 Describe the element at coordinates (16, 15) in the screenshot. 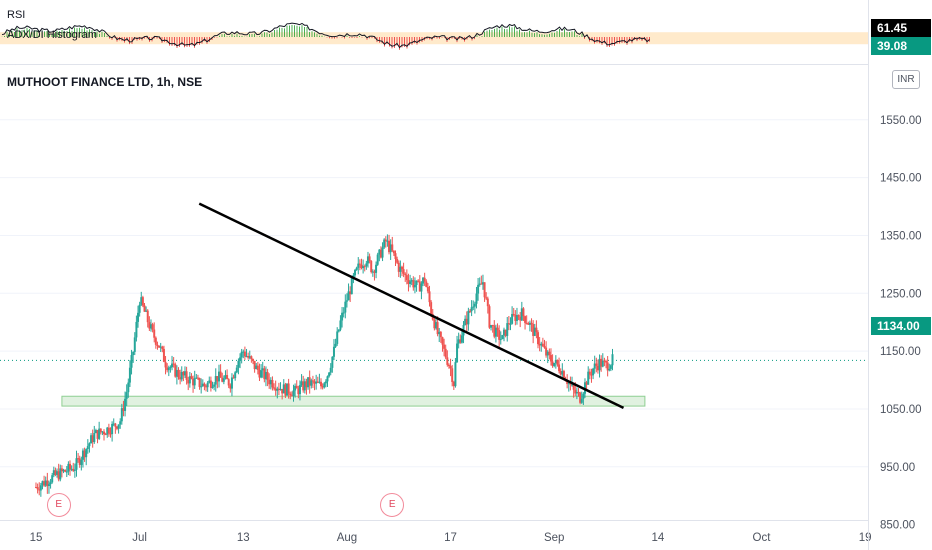

I see `rsi-label: RSI` at that location.